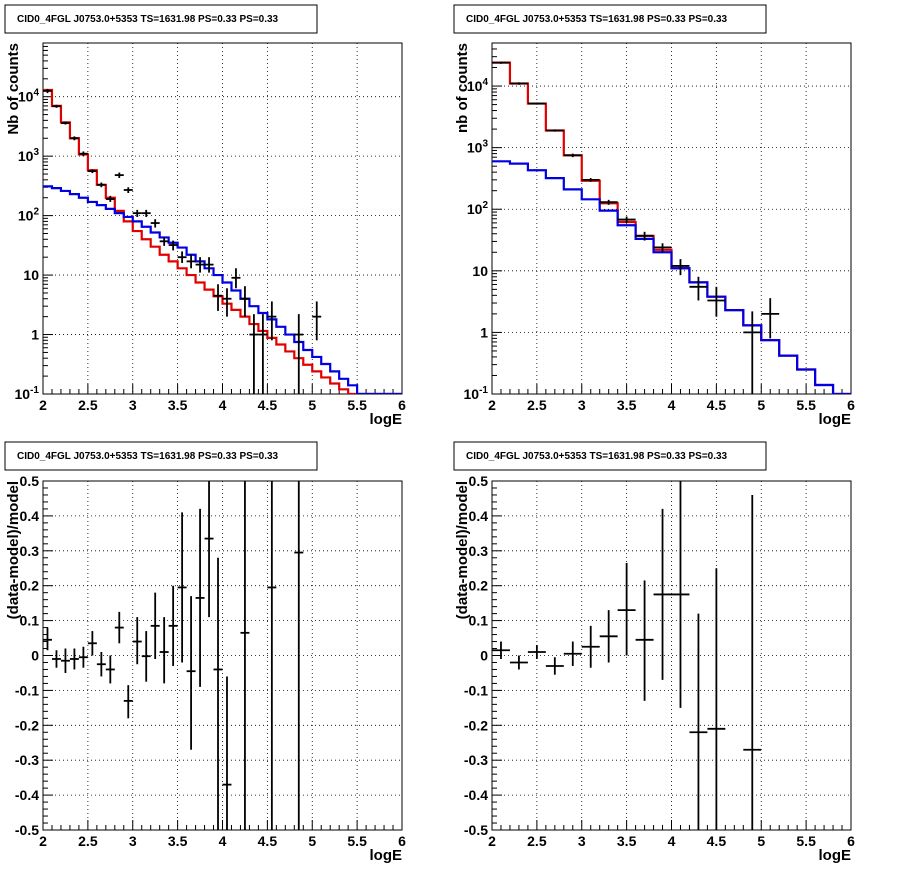  What do you see at coordinates (485, 144) in the screenshot?
I see `tick-exponent: 3` at bounding box center [485, 144].